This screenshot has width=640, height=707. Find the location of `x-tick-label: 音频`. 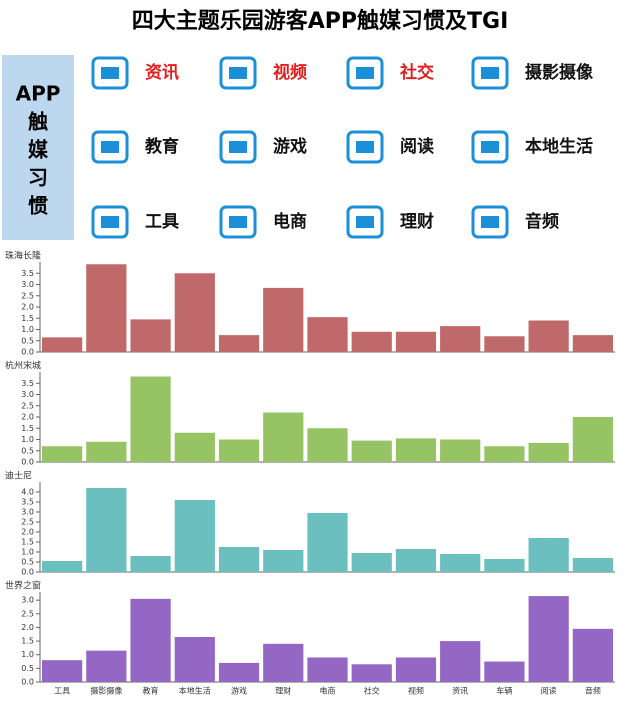

x-tick-label: 音频 is located at coordinates (593, 691).